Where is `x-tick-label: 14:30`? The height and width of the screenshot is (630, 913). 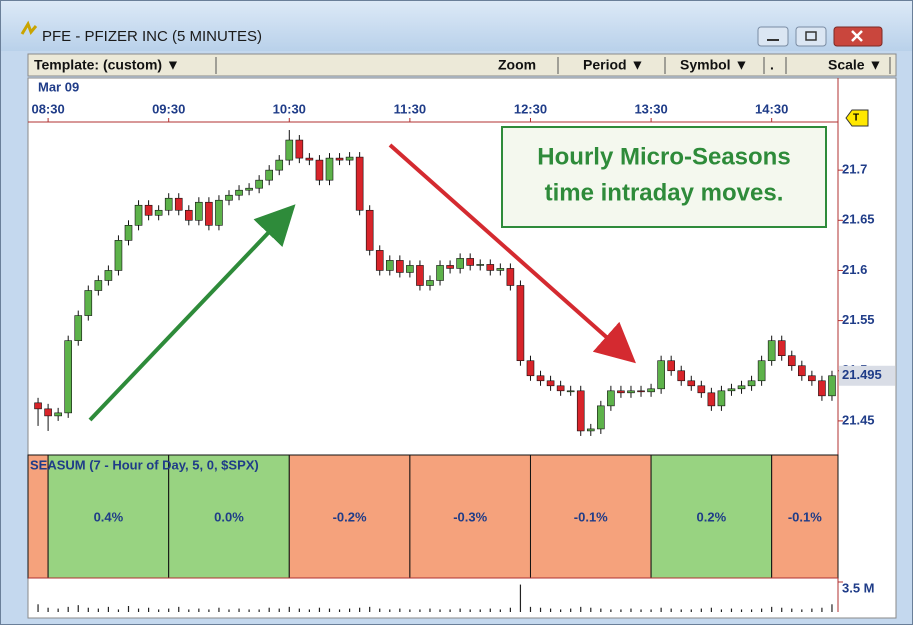
x-tick-label: 14:30 is located at coordinates (771, 108).